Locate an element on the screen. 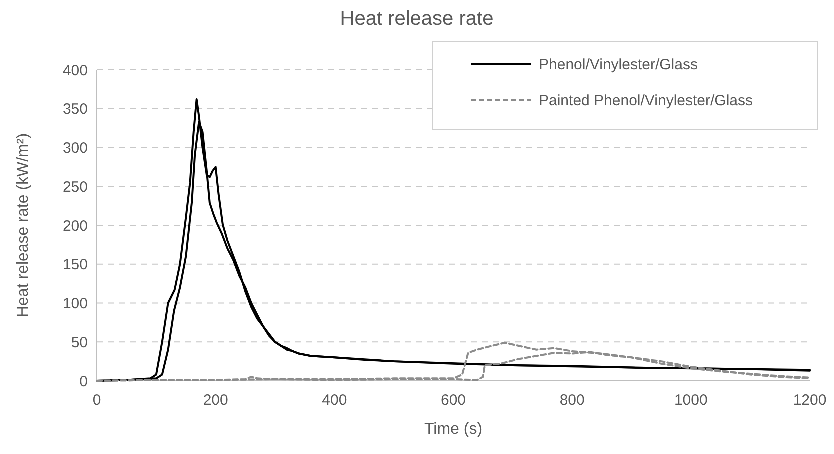  x-tick-label: 1000 is located at coordinates (691, 400).